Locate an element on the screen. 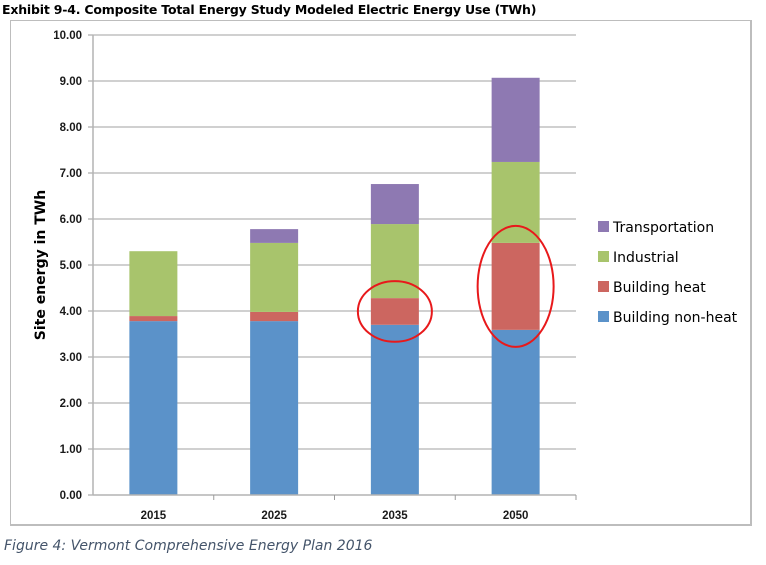 The width and height of the screenshot is (766, 565). bar-segment-industrial-2025 is located at coordinates (274, 277).